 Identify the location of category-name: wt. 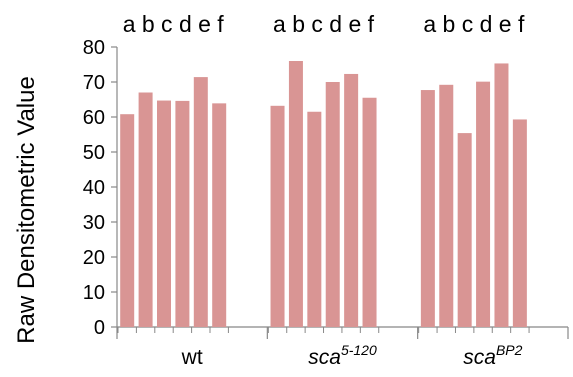
(192, 357).